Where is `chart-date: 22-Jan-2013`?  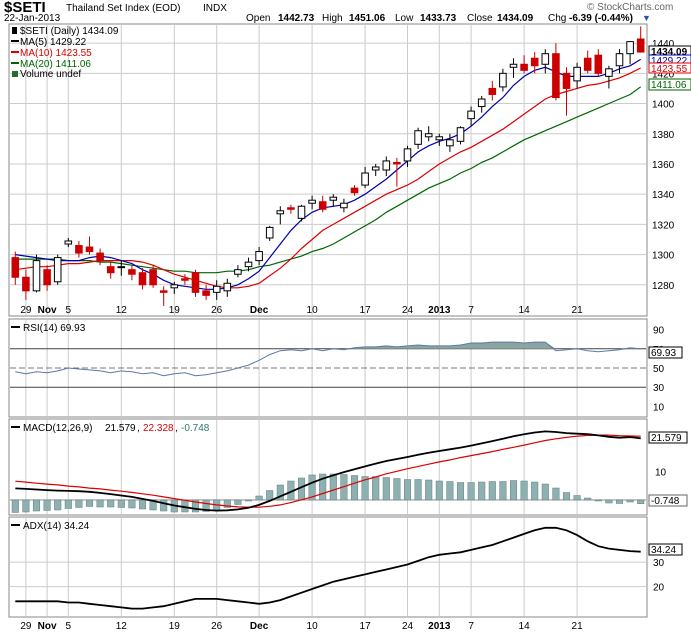 chart-date: 22-Jan-2013 is located at coordinates (32, 18).